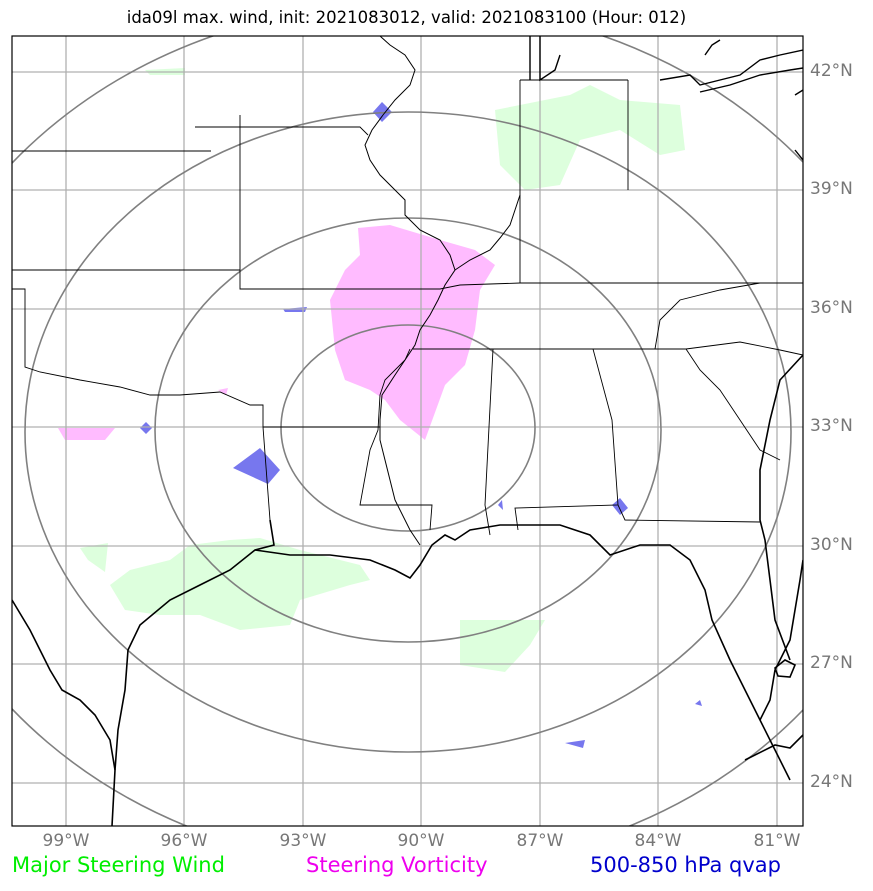  I want to click on steering-vorticity-region-main, so click(412, 332).